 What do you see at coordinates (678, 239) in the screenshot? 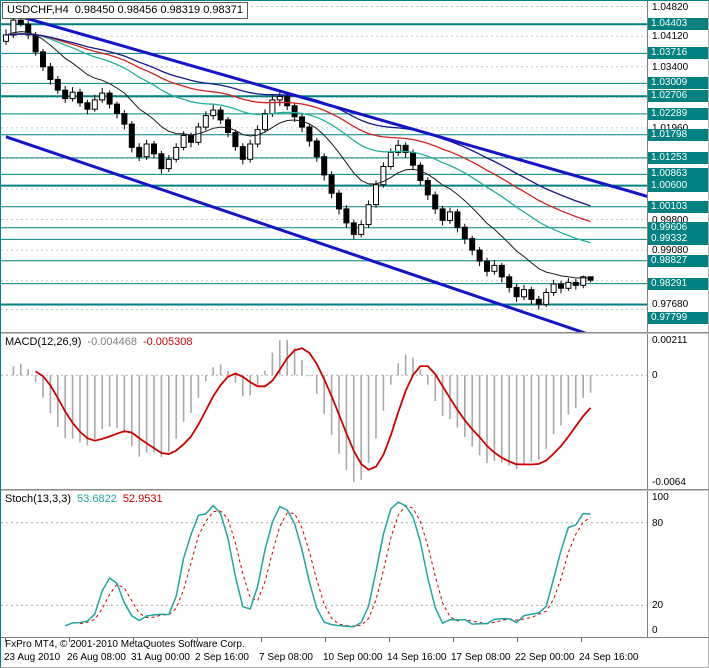
I see `price-level-badge: 0.99332` at bounding box center [678, 239].